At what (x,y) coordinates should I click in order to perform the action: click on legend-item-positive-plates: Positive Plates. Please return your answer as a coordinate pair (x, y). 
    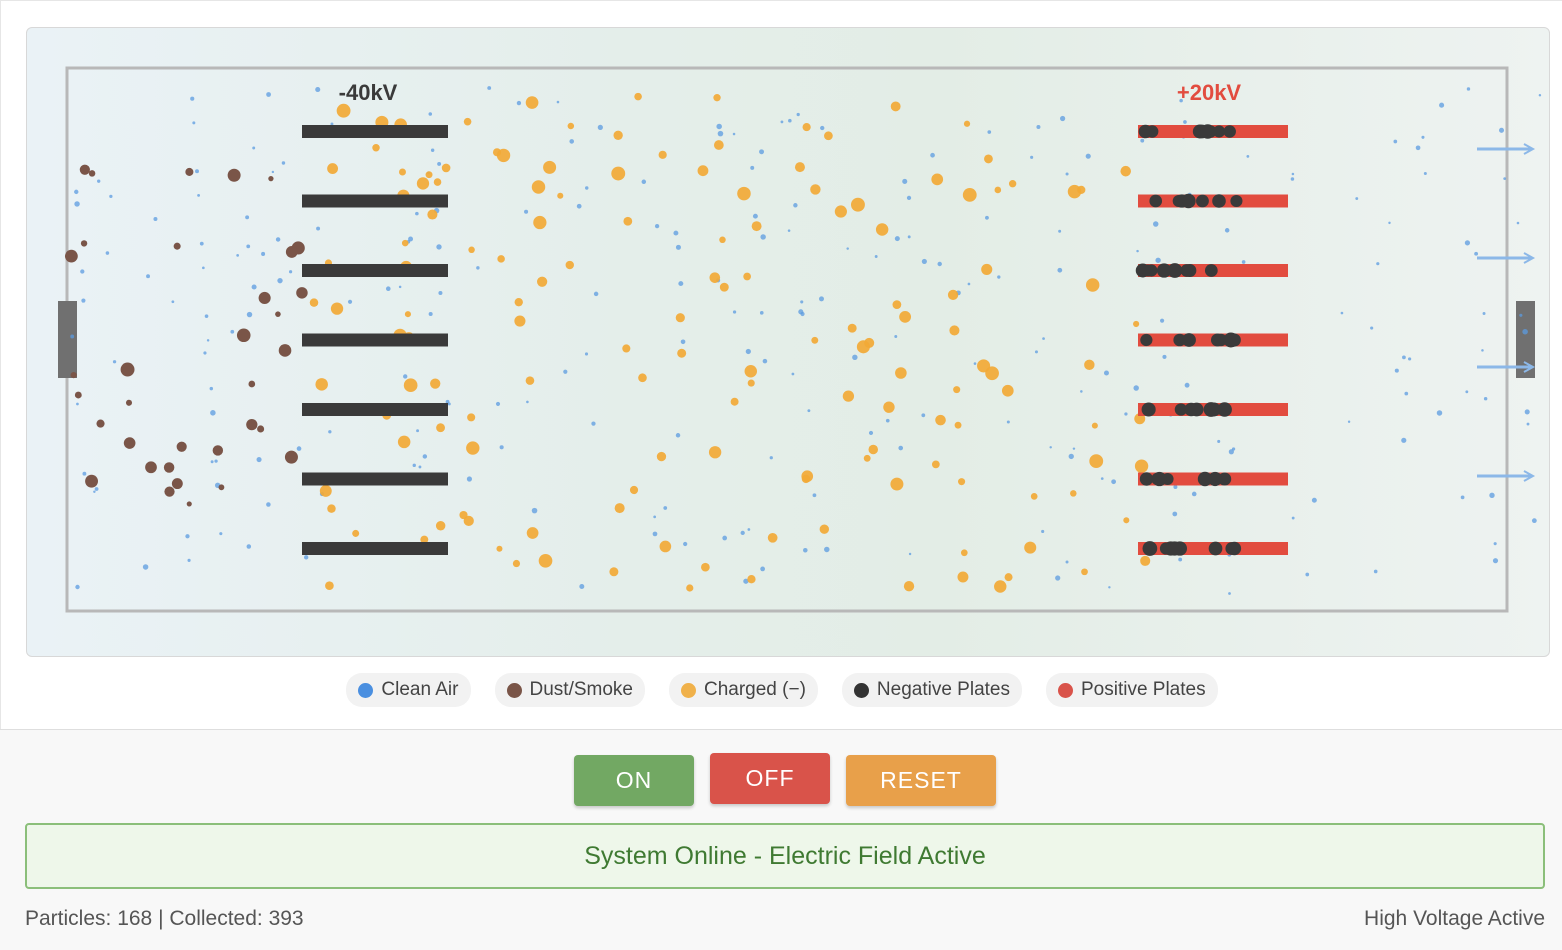
    Looking at the image, I should click on (1131, 690).